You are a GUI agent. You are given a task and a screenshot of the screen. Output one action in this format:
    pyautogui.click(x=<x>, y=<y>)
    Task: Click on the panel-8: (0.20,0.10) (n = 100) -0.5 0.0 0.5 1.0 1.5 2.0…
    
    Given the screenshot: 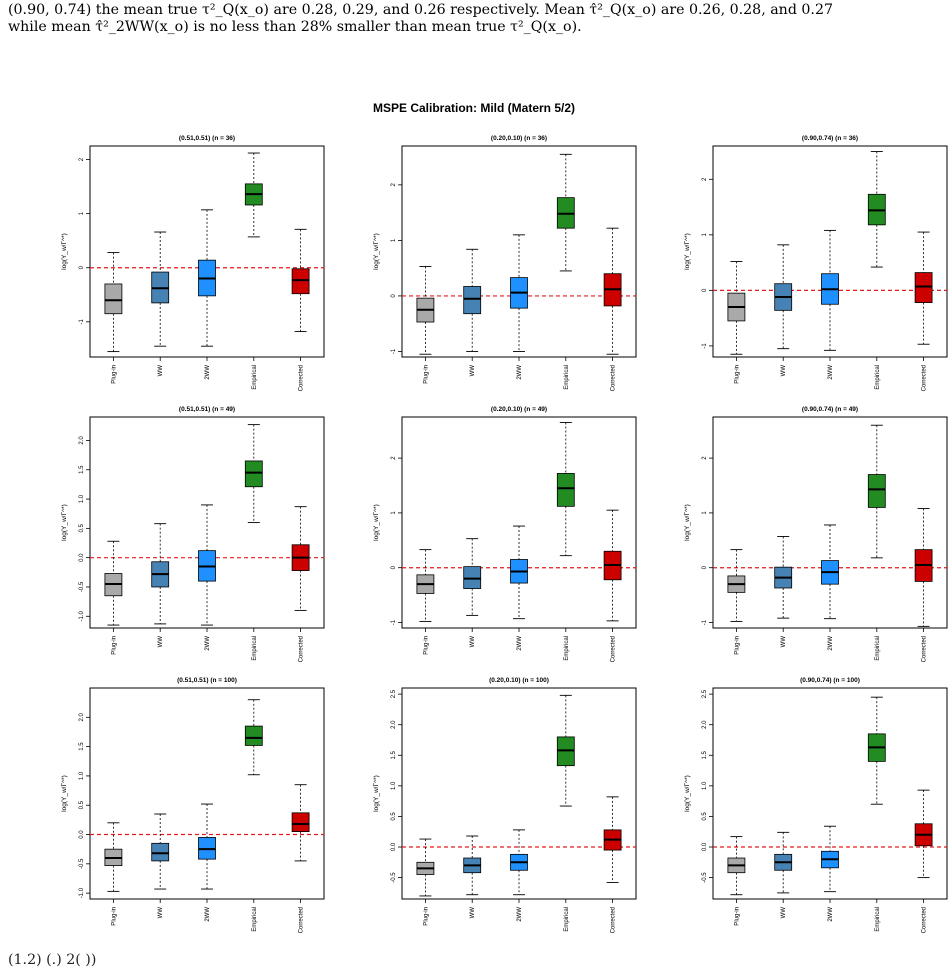 What is the action you would take?
    pyautogui.click(x=505, y=805)
    